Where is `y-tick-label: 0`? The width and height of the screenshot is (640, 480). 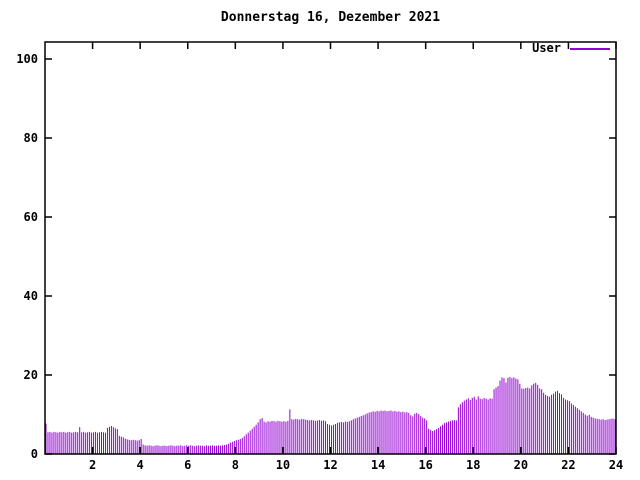
y-tick-label: 0 is located at coordinates (34, 454).